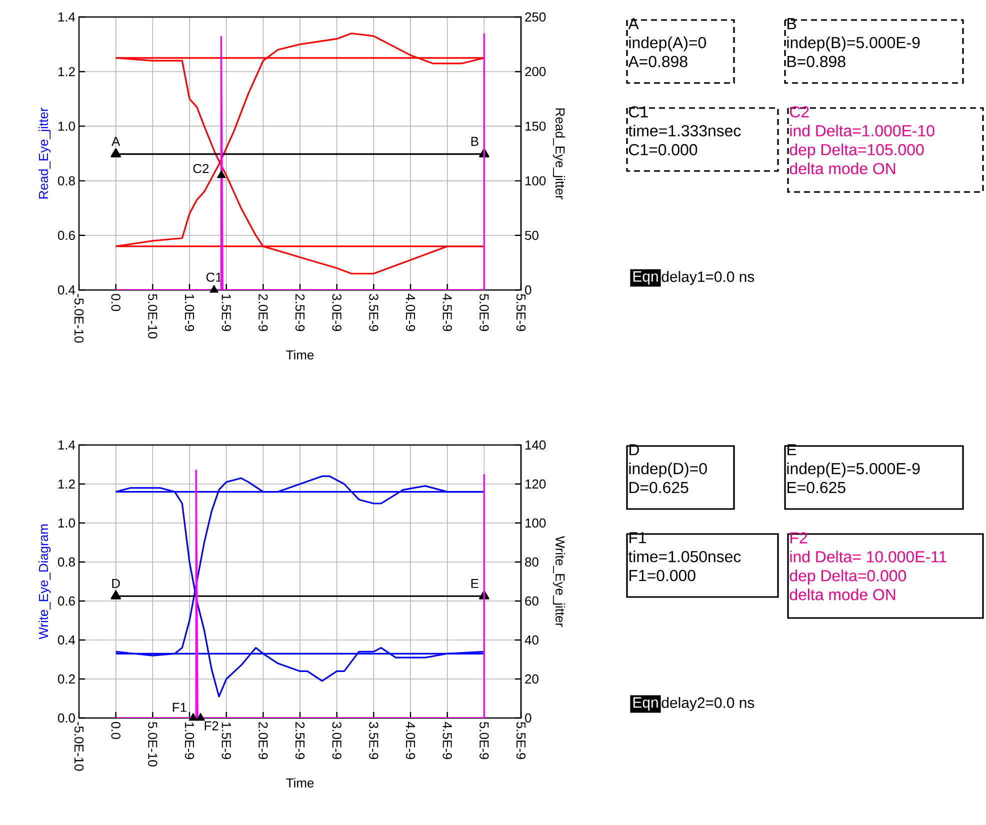 This screenshot has width=986, height=825. Describe the element at coordinates (684, 556) in the screenshot. I see `text: time=1.050nsec` at that location.